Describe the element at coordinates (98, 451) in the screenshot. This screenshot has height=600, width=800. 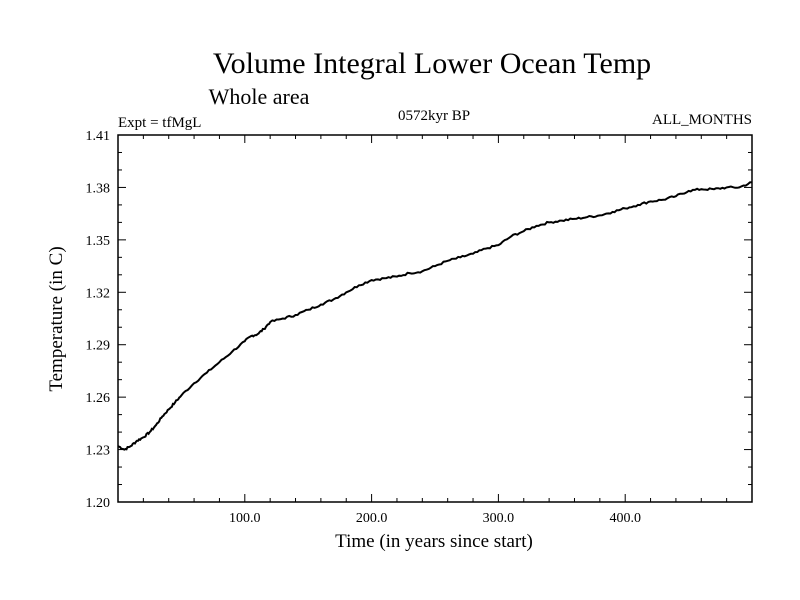
I see `y-tick-label: 1.23` at that location.